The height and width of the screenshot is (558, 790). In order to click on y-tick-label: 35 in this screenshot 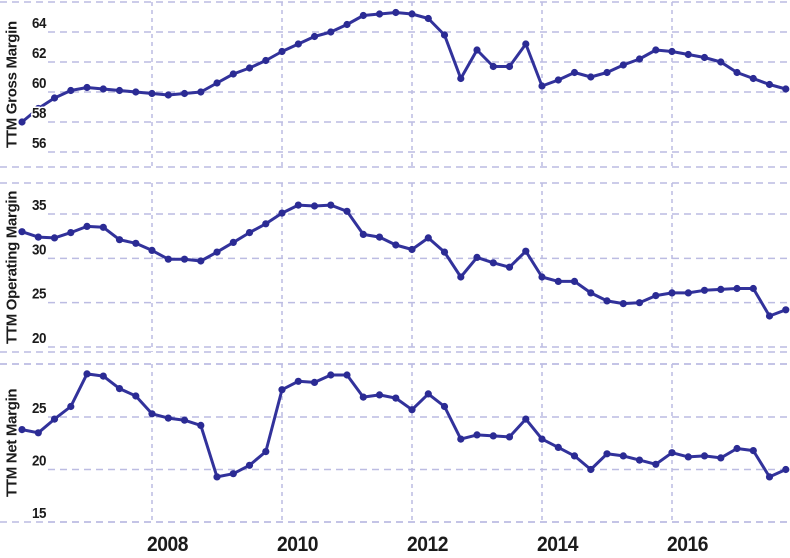, I will do `click(39, 205)`.